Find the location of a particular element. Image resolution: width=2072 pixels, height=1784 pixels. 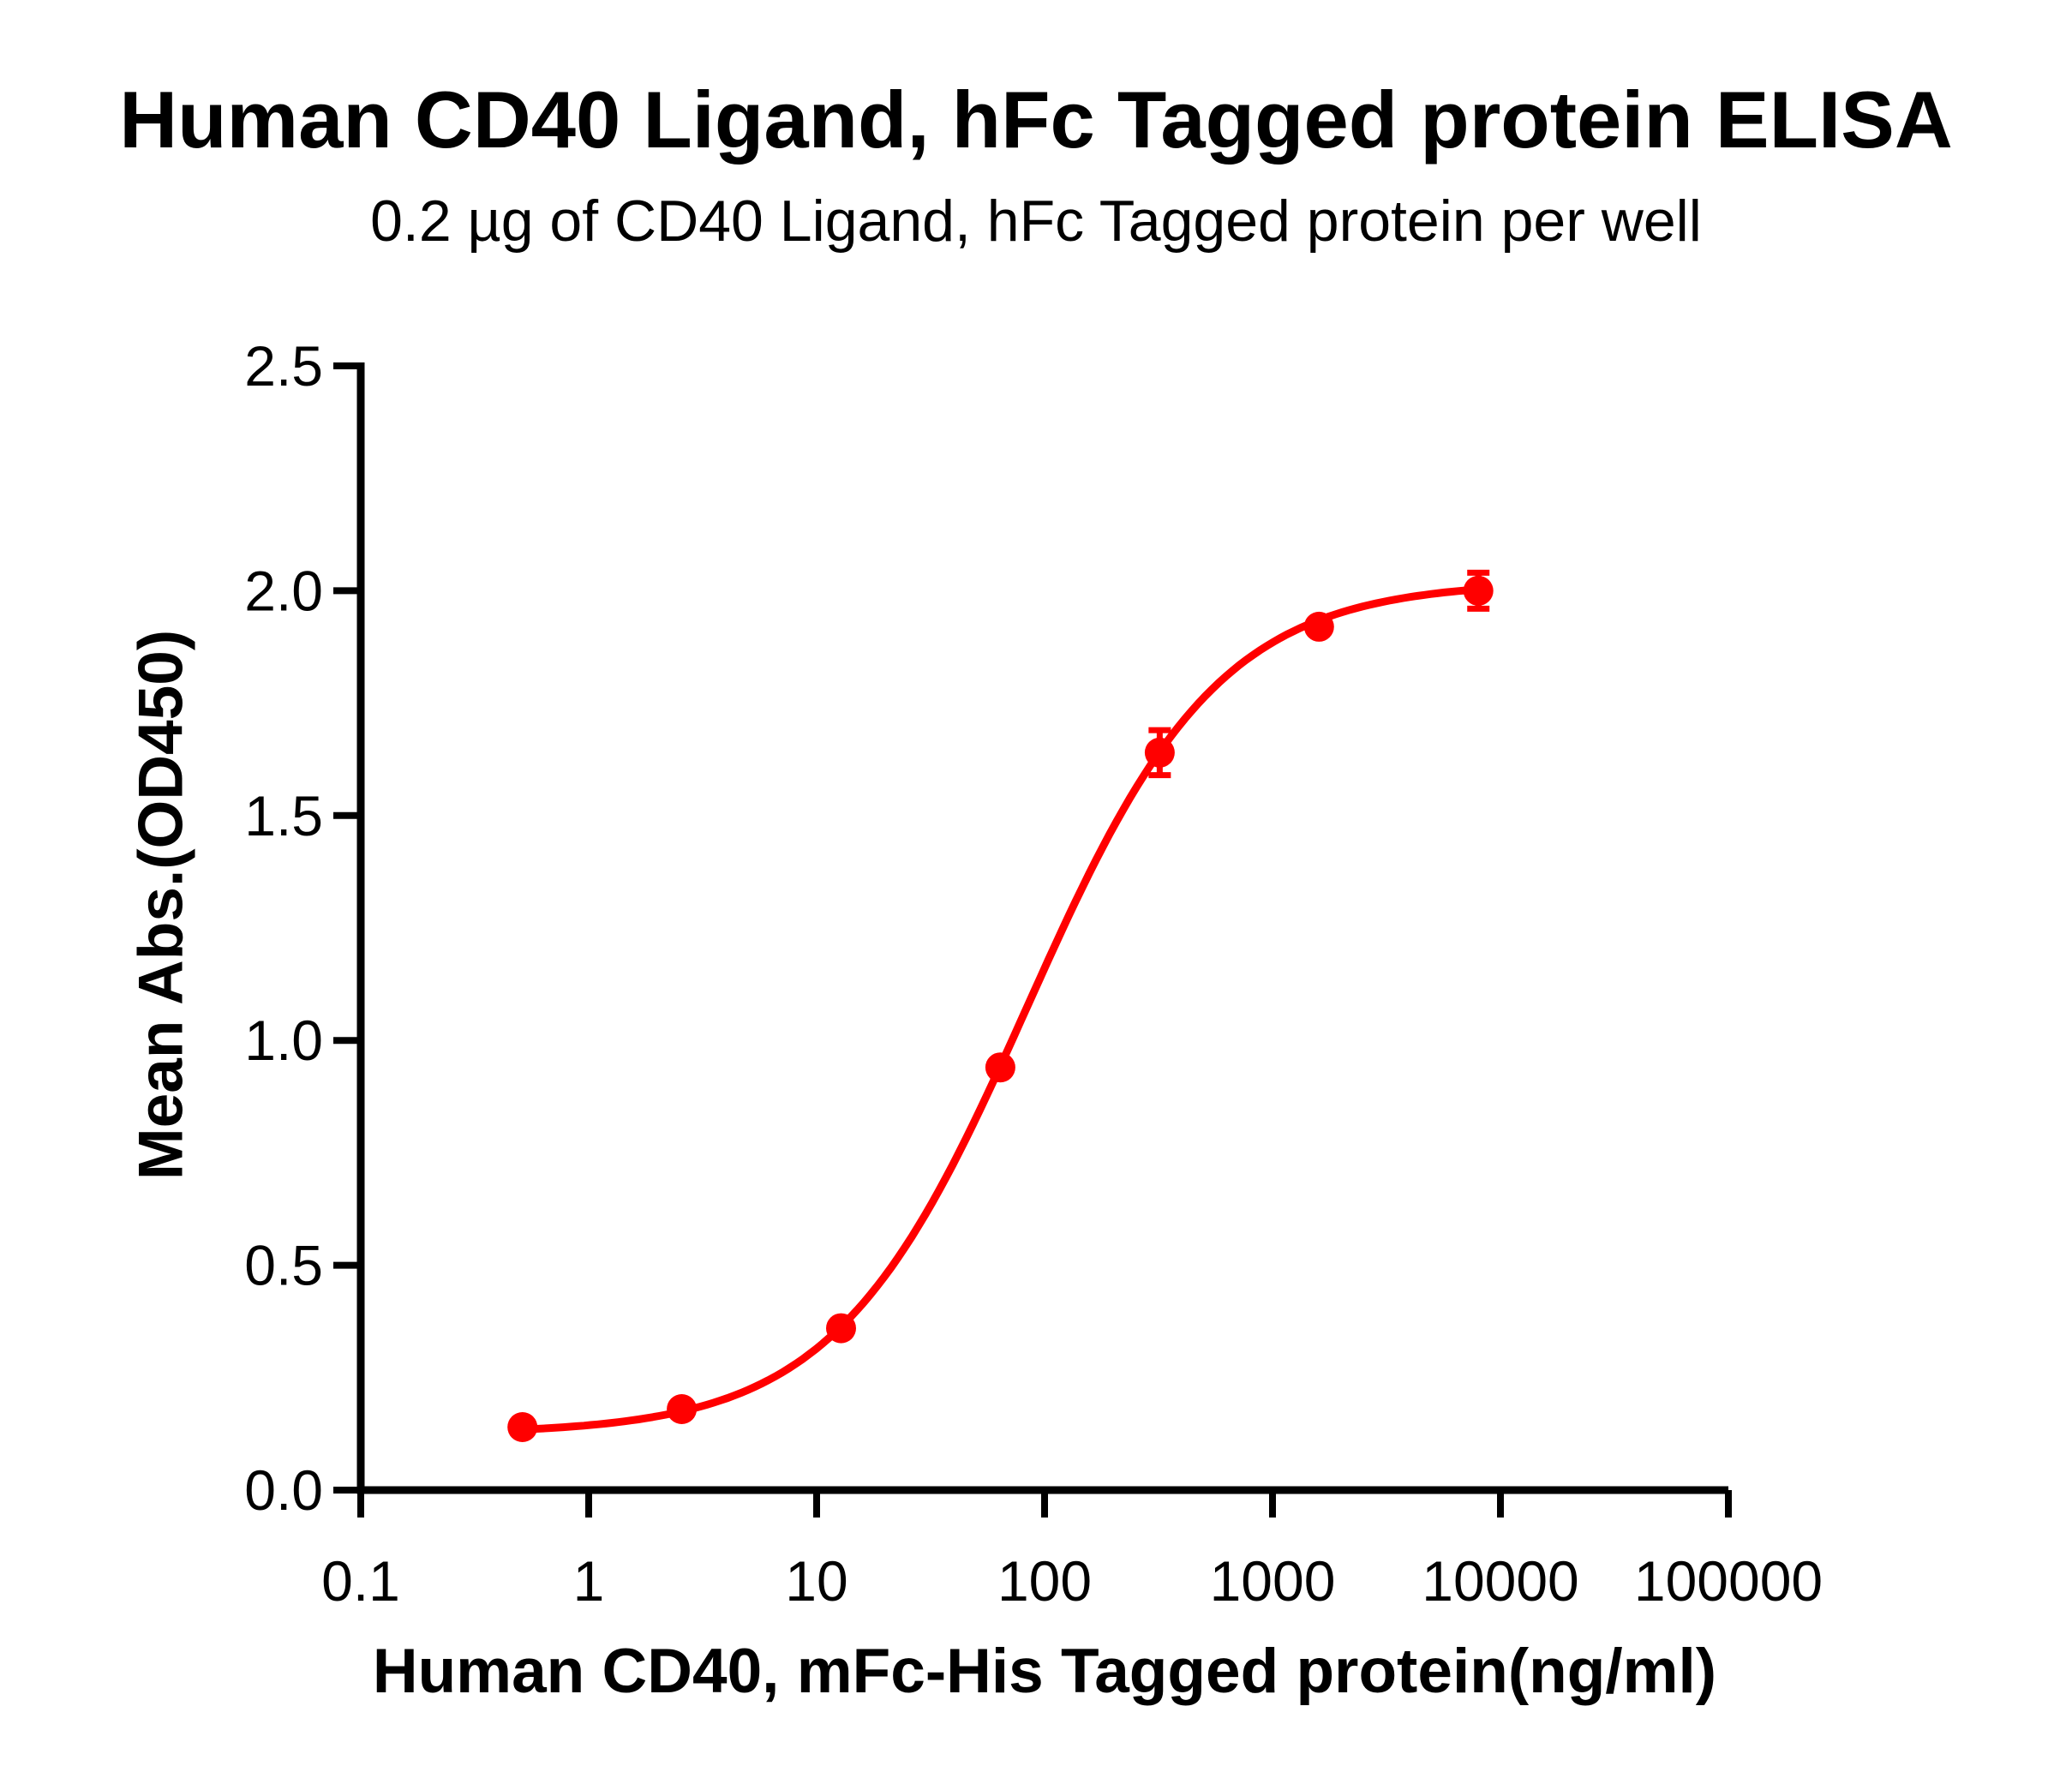

x-tick-label: 100000 is located at coordinates (1728, 1581).